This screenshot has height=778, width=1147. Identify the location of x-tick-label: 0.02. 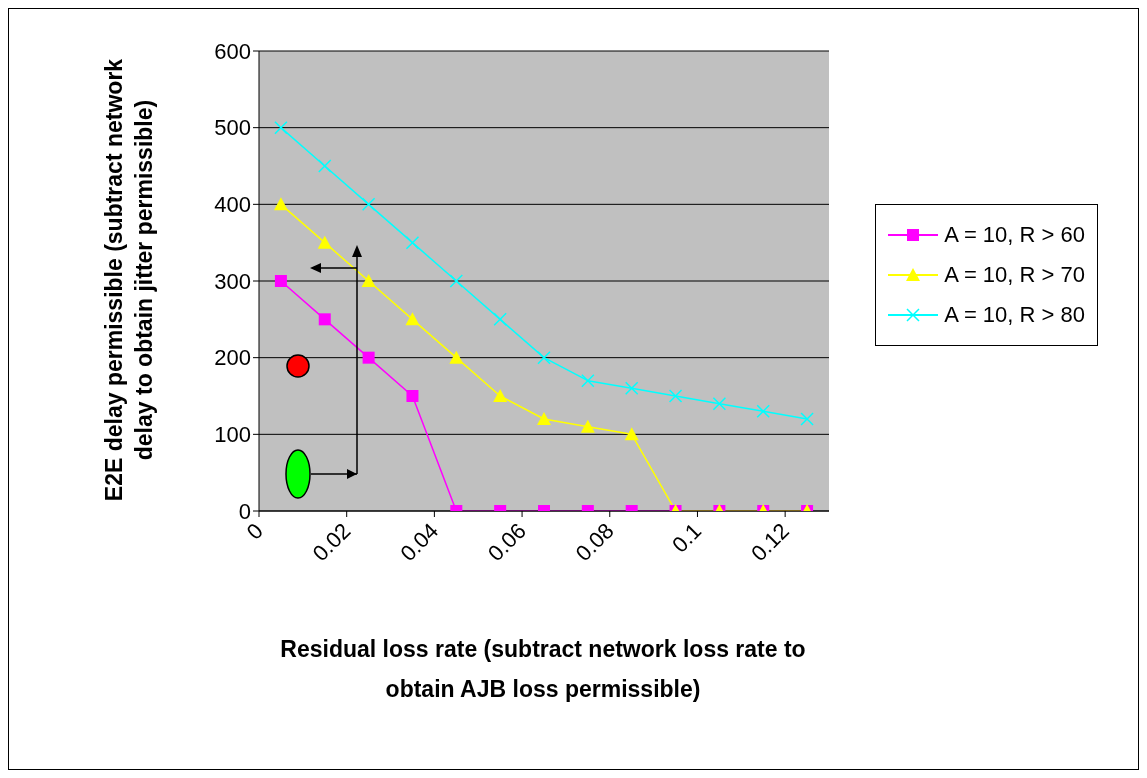
(331, 542).